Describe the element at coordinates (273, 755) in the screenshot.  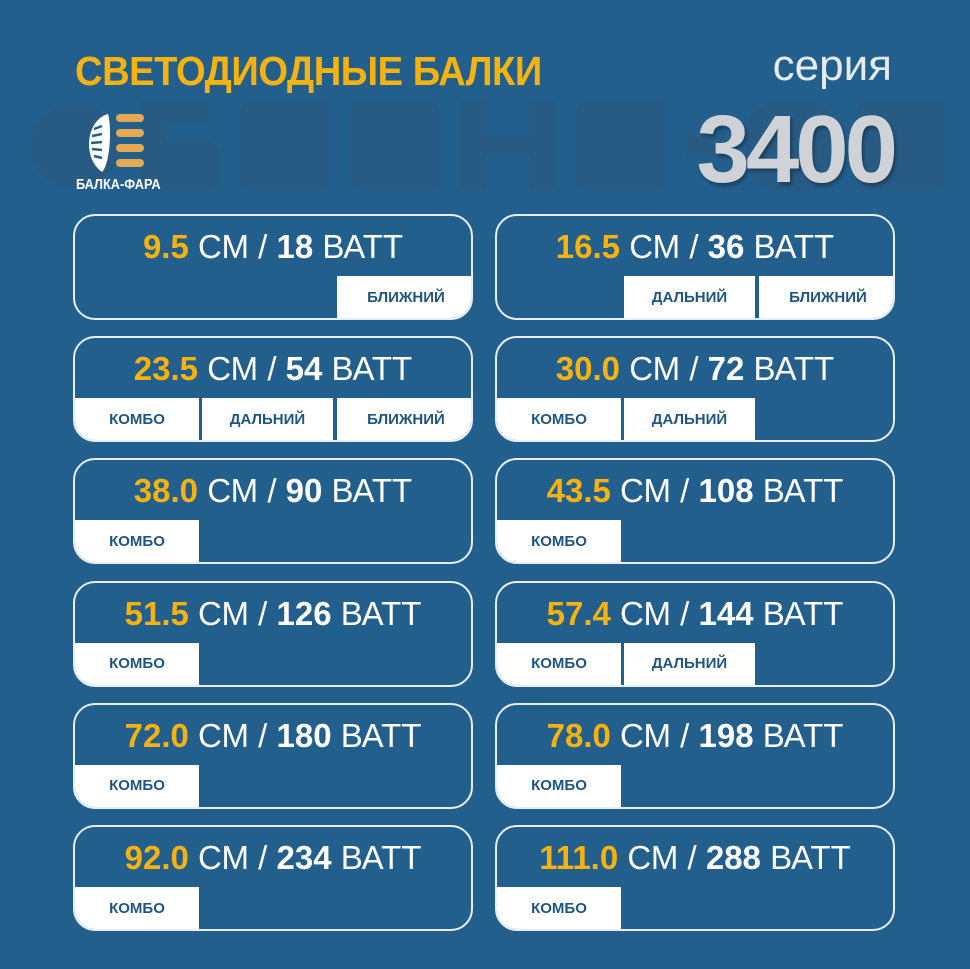
I see `product-card: 72.0 СМ / 180 ВАТТ КОМБО` at that location.